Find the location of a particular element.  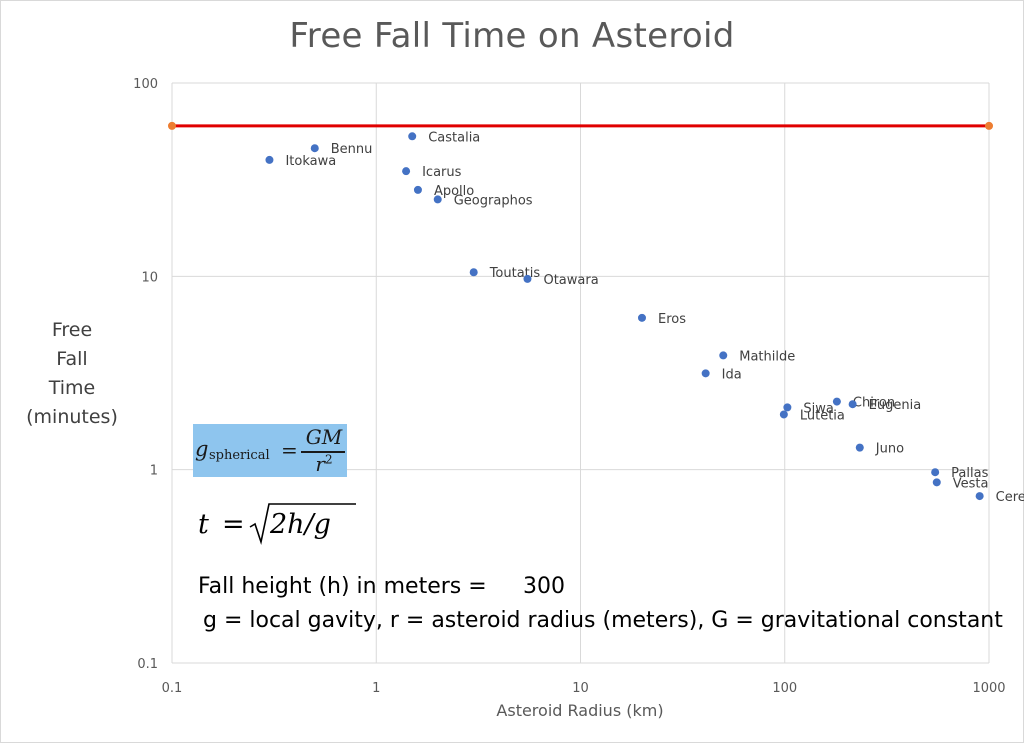

gravity-formula-equals: = is located at coordinates (289, 450).